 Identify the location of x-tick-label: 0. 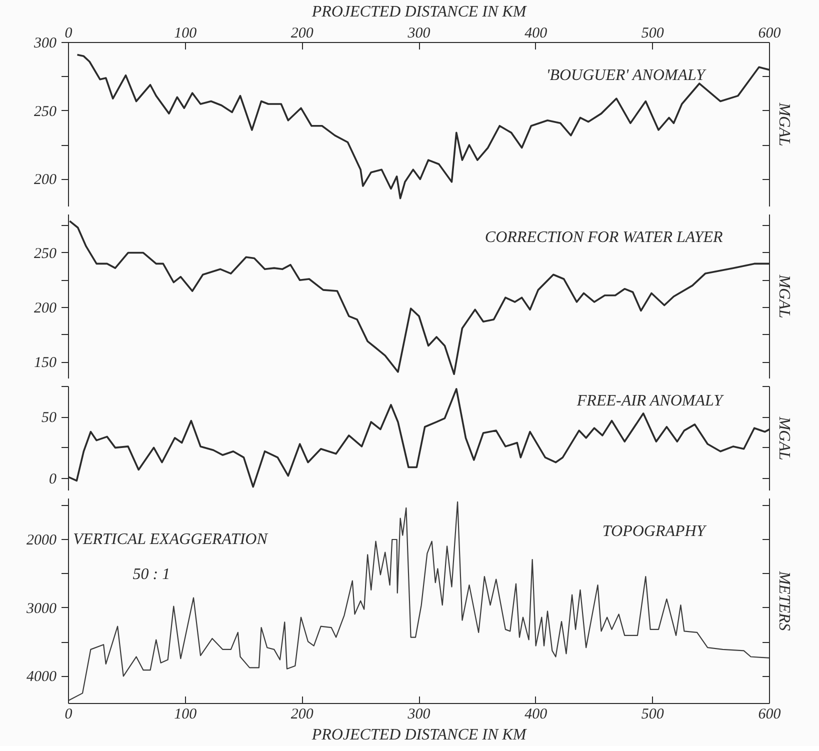
(68, 714).